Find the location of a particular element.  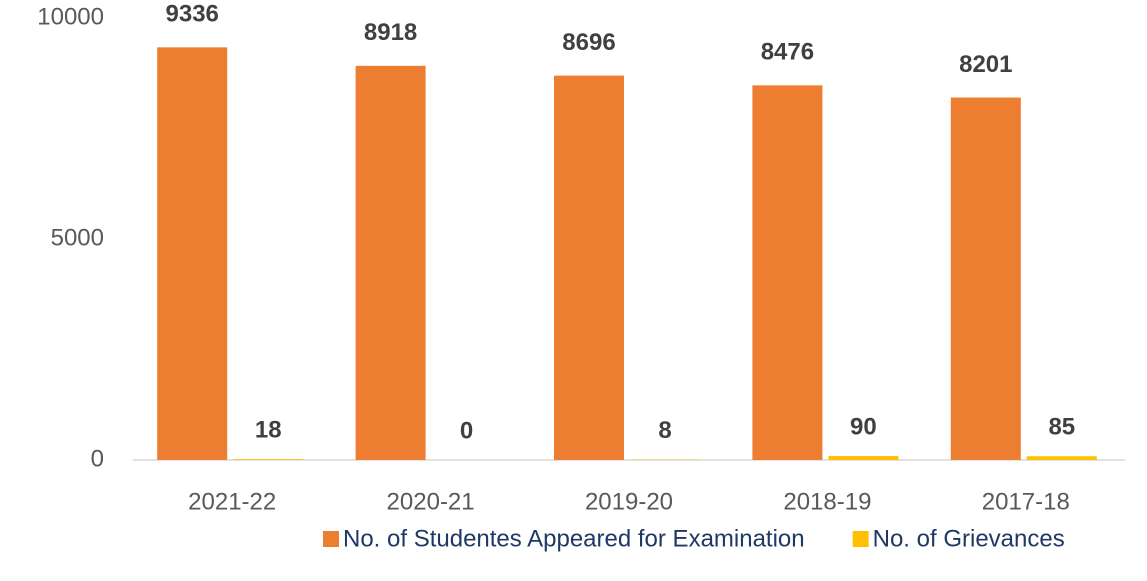

y-tick-label: 10000 is located at coordinates (70, 16).